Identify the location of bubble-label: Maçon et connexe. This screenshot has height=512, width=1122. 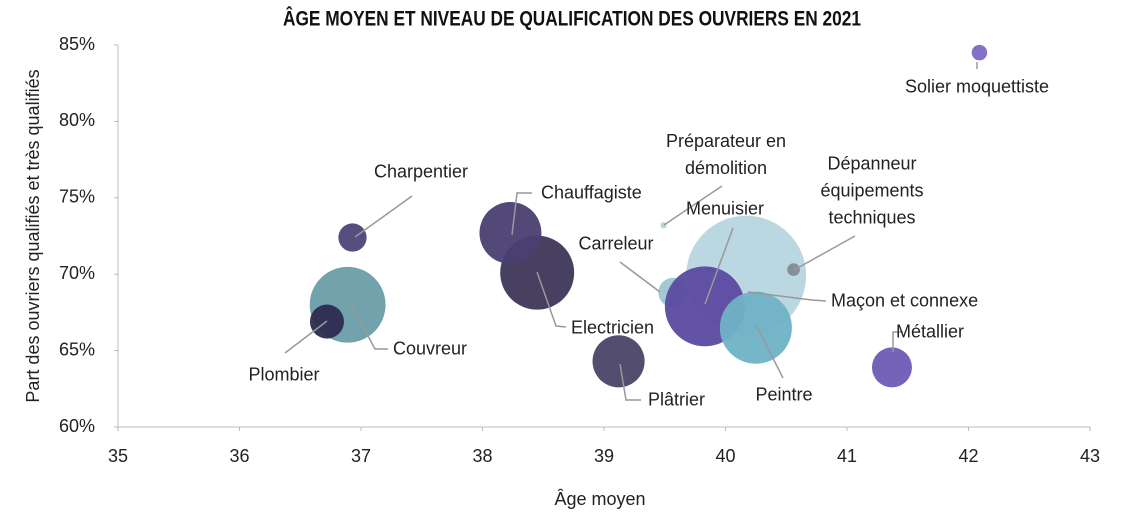
(905, 300).